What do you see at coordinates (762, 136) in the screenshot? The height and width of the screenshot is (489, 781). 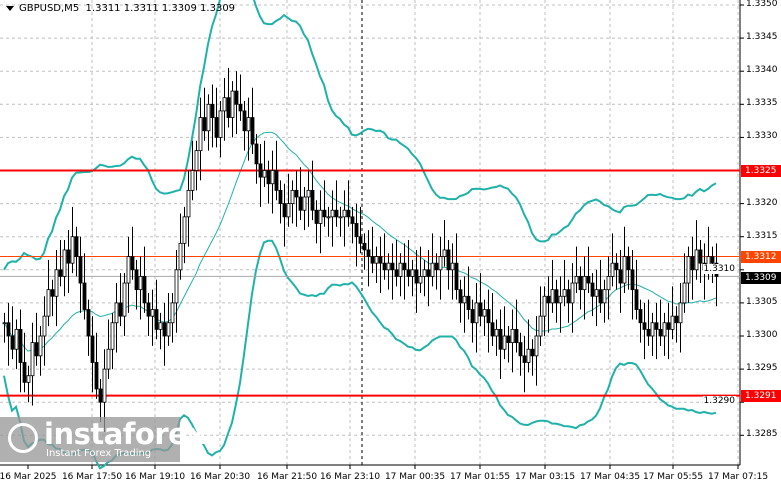 I see `y-tick-label: 1.3330` at bounding box center [762, 136].